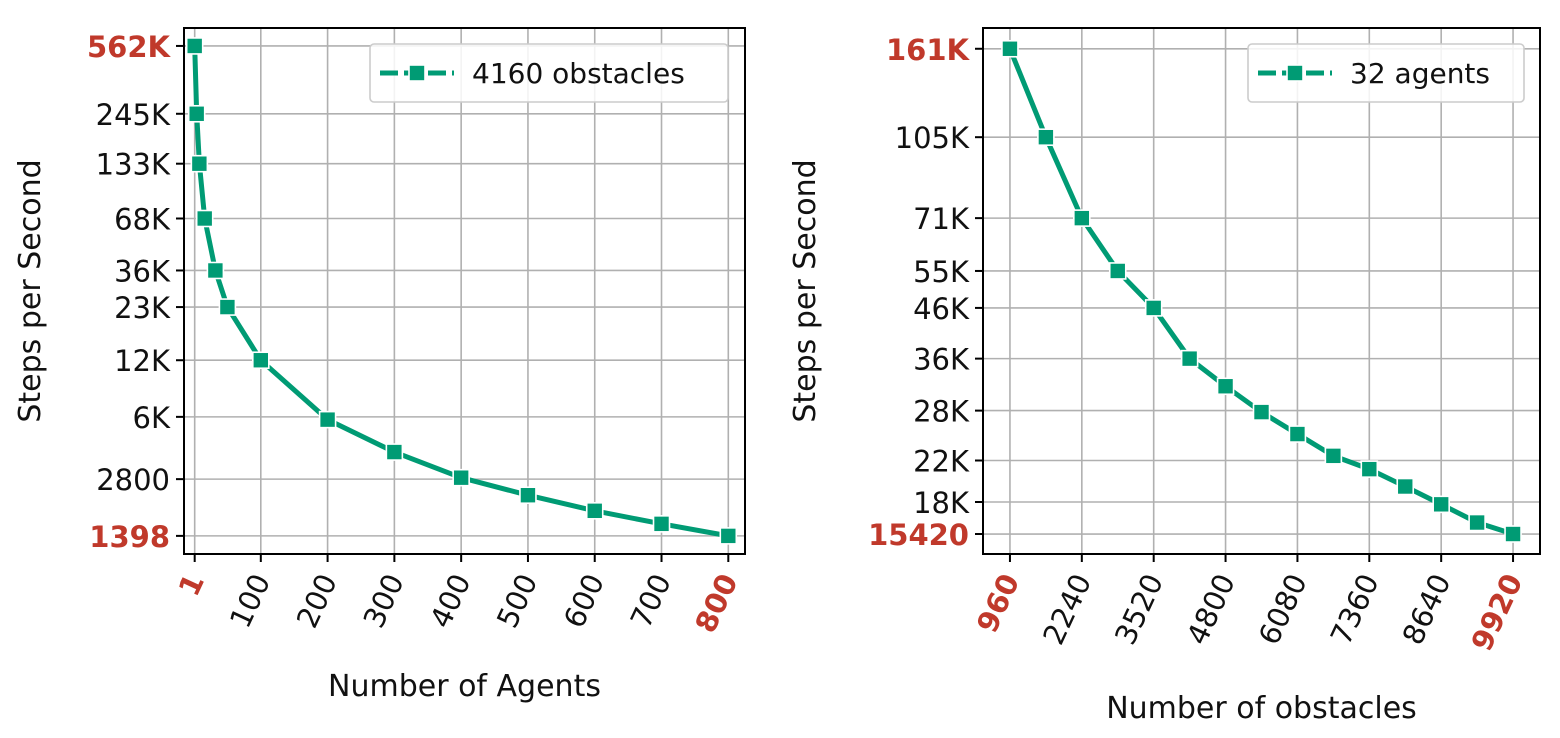  Describe the element at coordinates (941, 272) in the screenshot. I see `y-tick-label: 55K` at that location.